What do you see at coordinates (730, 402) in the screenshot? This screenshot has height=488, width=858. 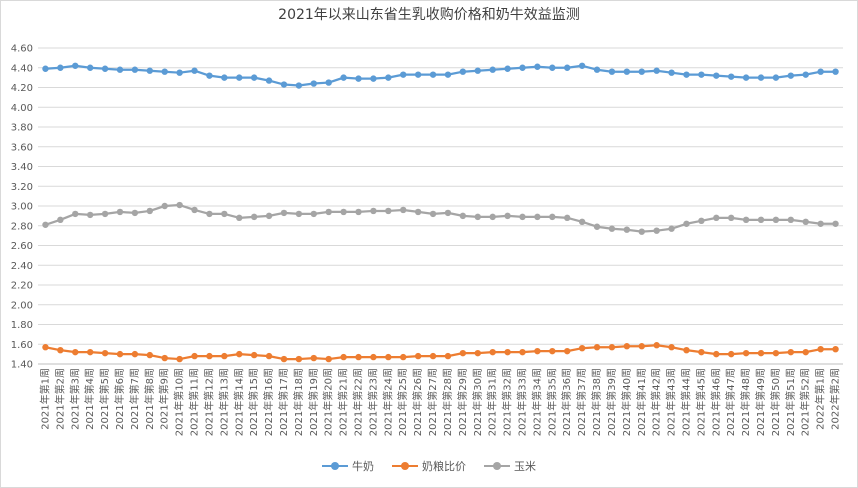 I see `x-tick-label: 2021年第47周` at bounding box center [730, 402].